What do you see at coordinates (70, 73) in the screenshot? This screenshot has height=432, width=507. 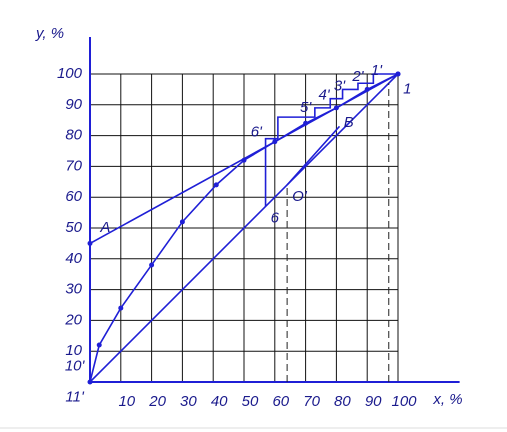 I see `y-tick-label: 100` at bounding box center [70, 73].